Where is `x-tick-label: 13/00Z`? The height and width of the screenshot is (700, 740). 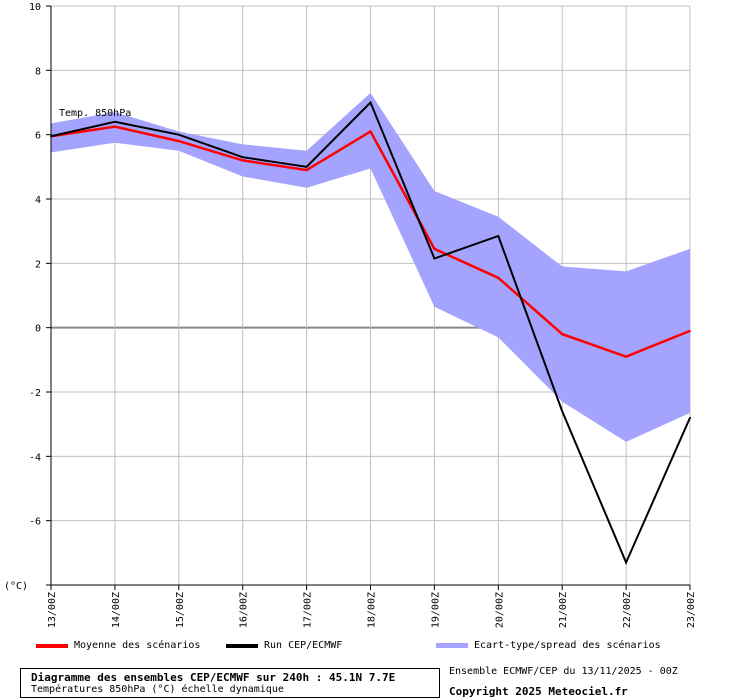
x-tick-label: 13/00Z is located at coordinates (52, 610).